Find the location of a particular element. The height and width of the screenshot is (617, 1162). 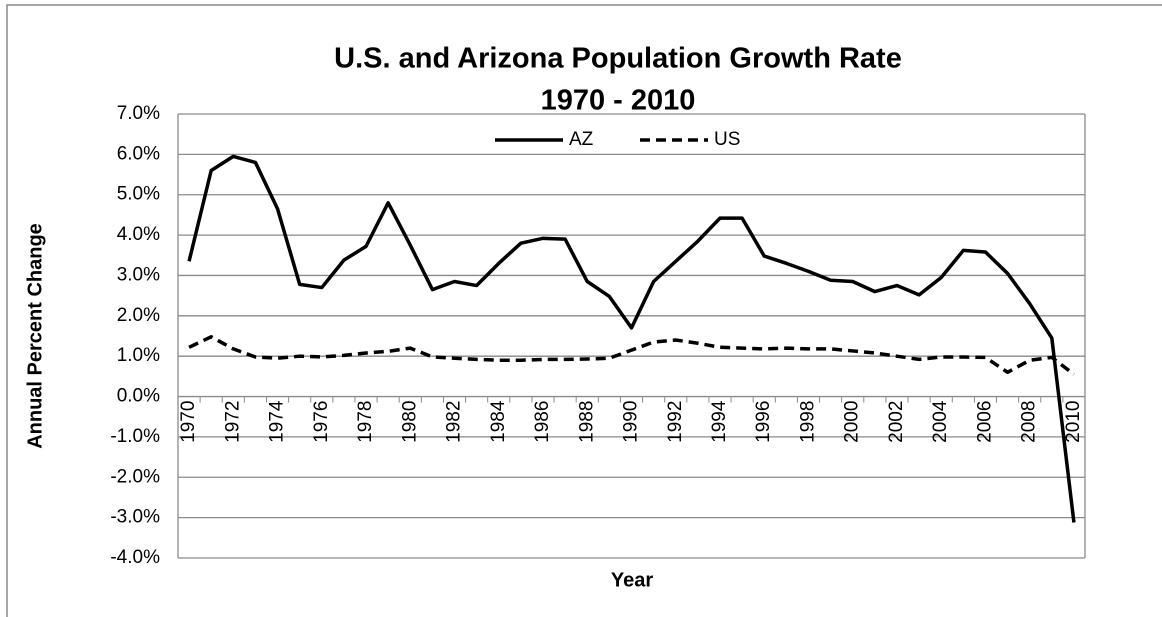

y-tick-label: -4.0% is located at coordinates (135, 557).